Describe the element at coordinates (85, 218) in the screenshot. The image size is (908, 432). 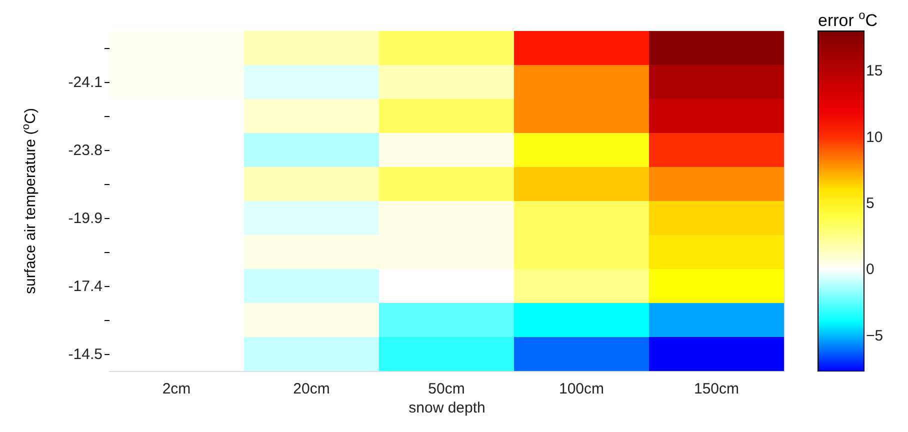
I see `y-tick-label: -19.9` at that location.